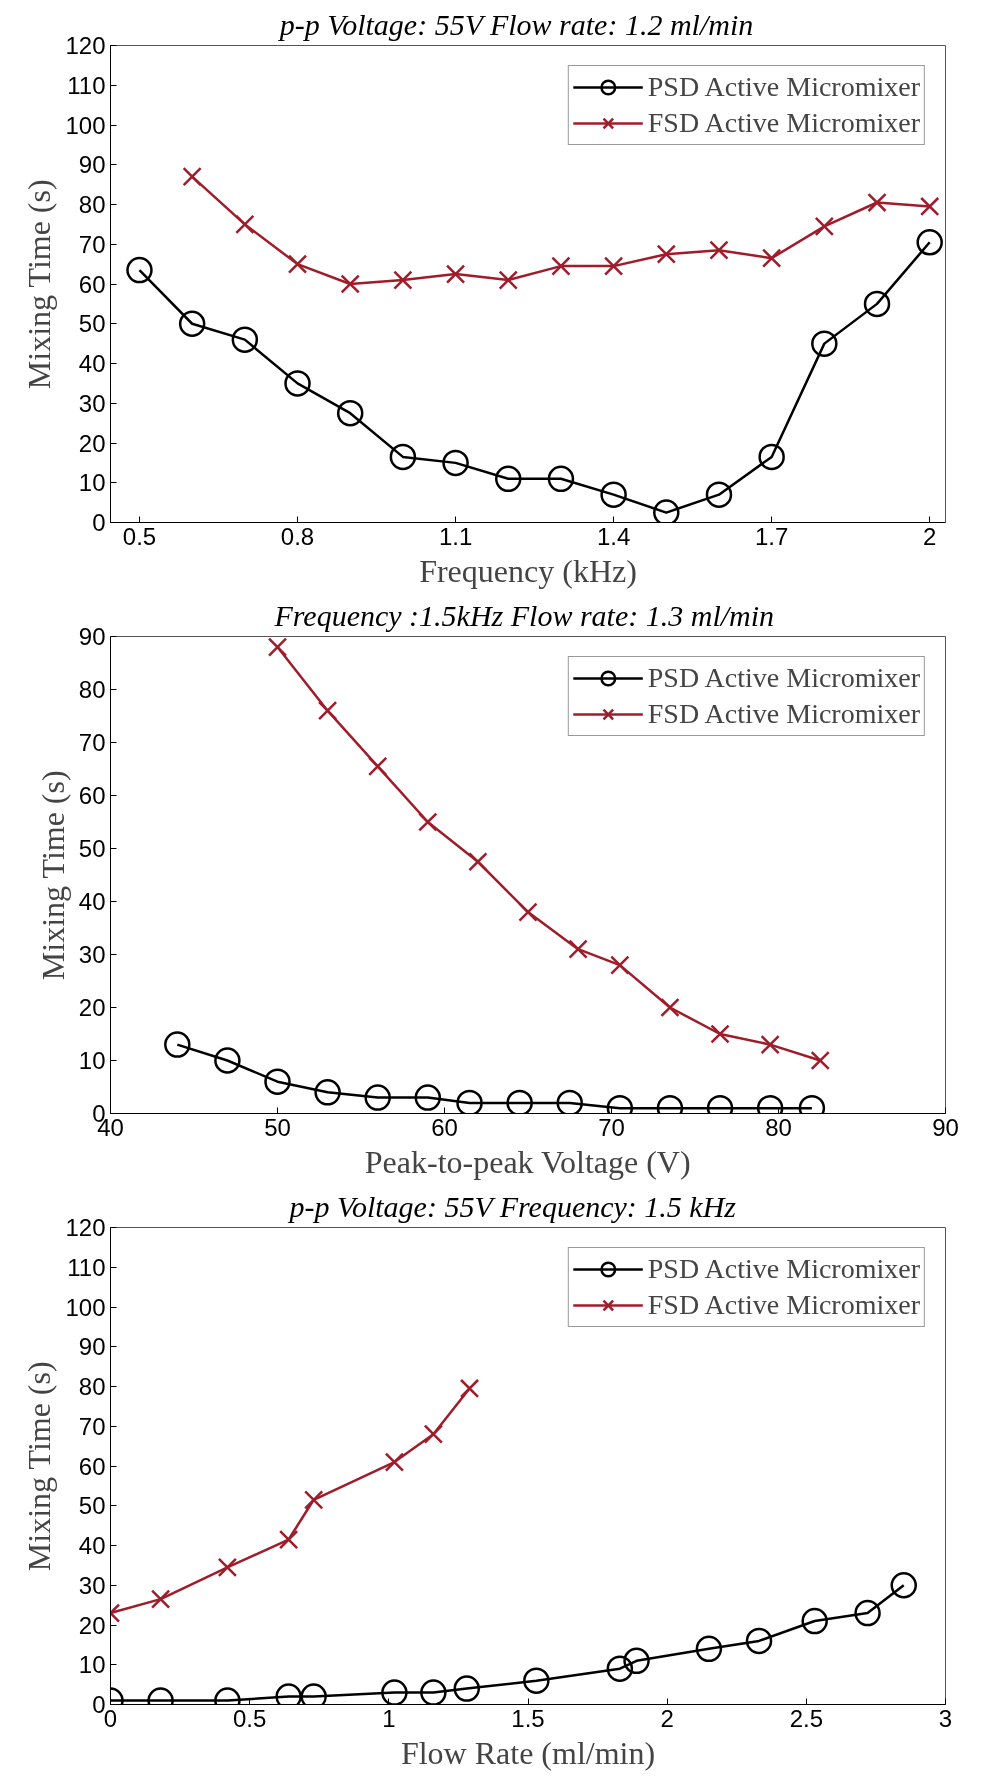 This screenshot has width=981, height=1779. I want to click on x-tick-label: 1.5, so click(528, 1718).